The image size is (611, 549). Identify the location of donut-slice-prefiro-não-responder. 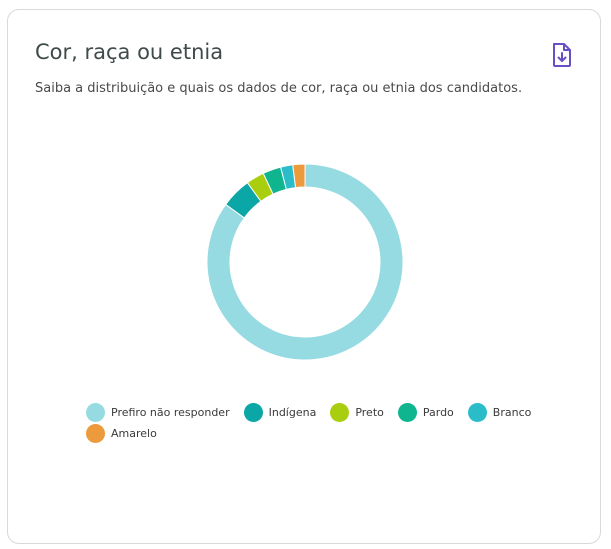
(305, 262).